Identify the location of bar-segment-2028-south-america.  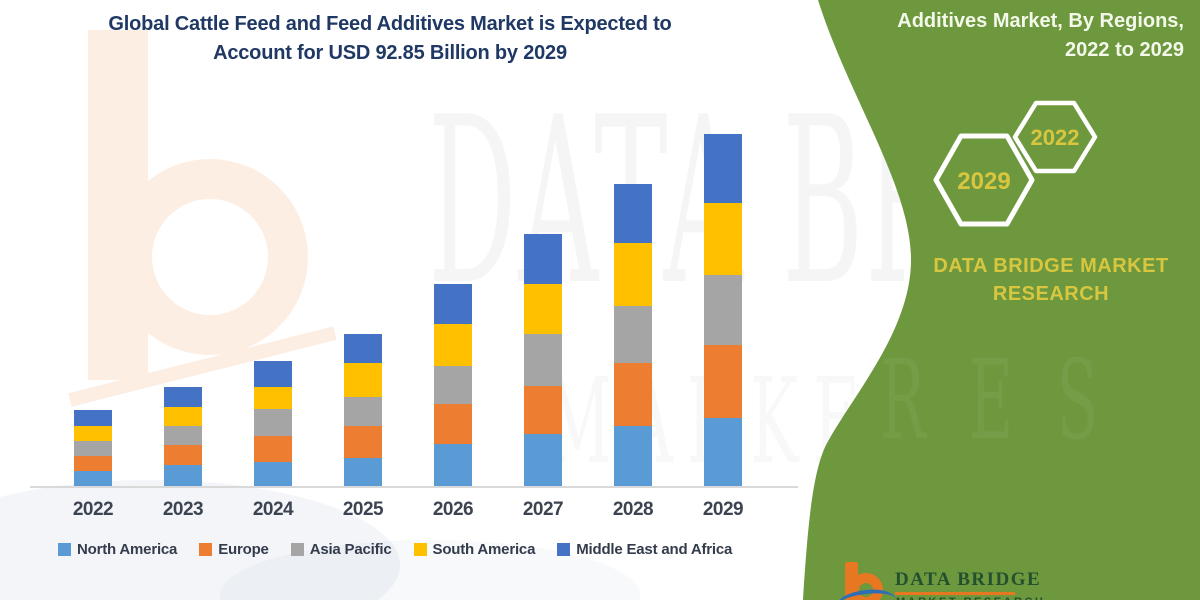
(633, 274).